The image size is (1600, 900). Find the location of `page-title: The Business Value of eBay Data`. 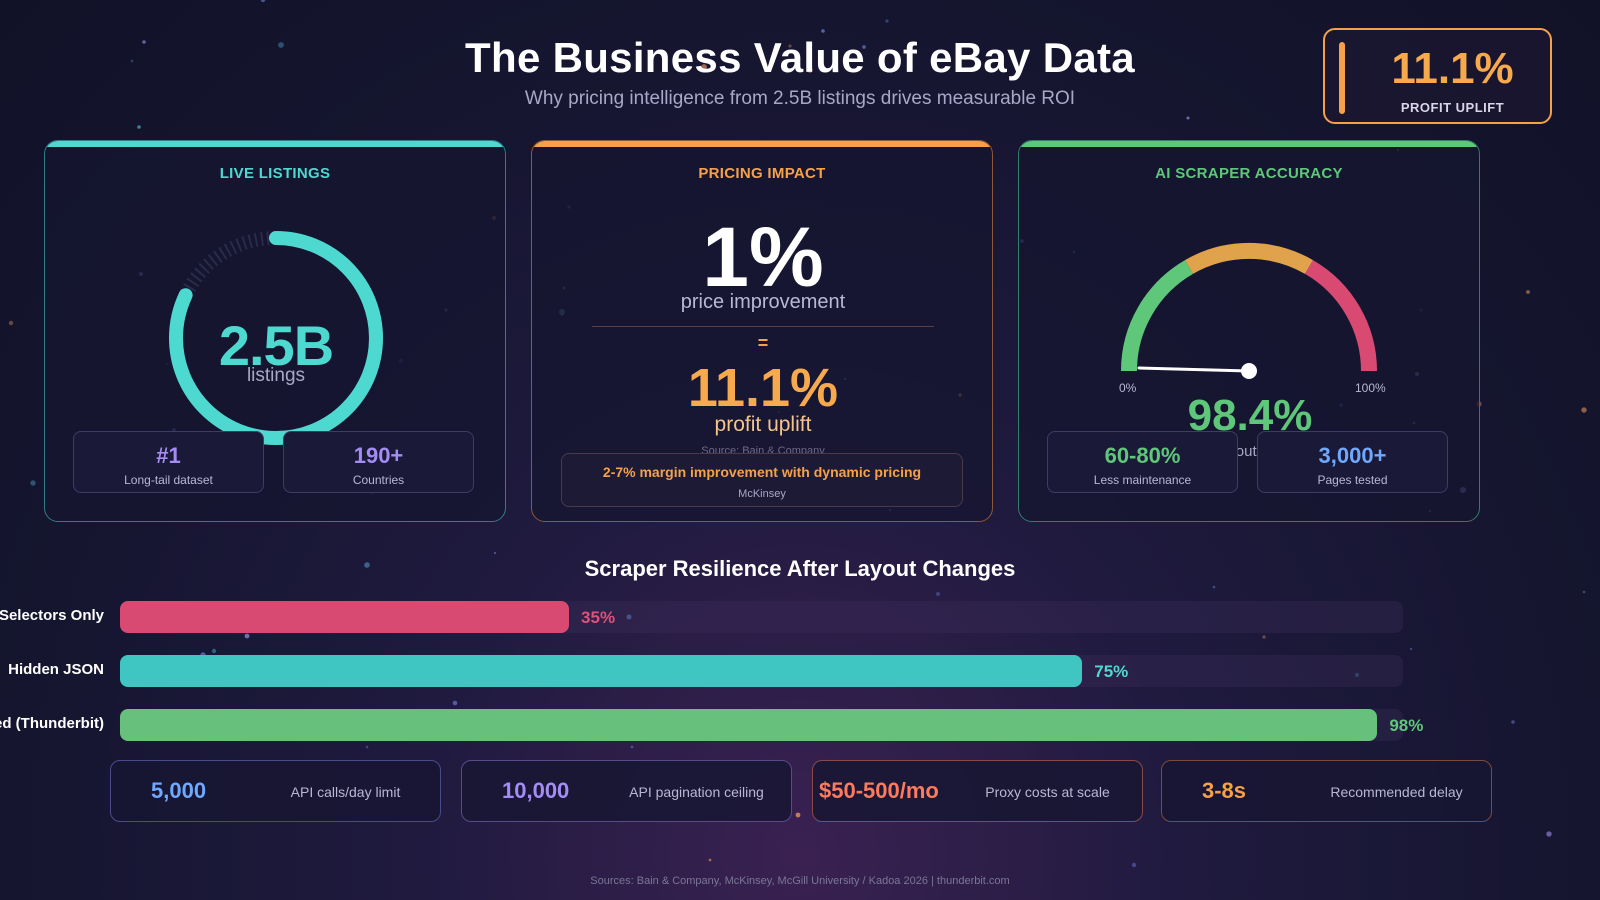

page-title: The Business Value of eBay Data is located at coordinates (800, 57).